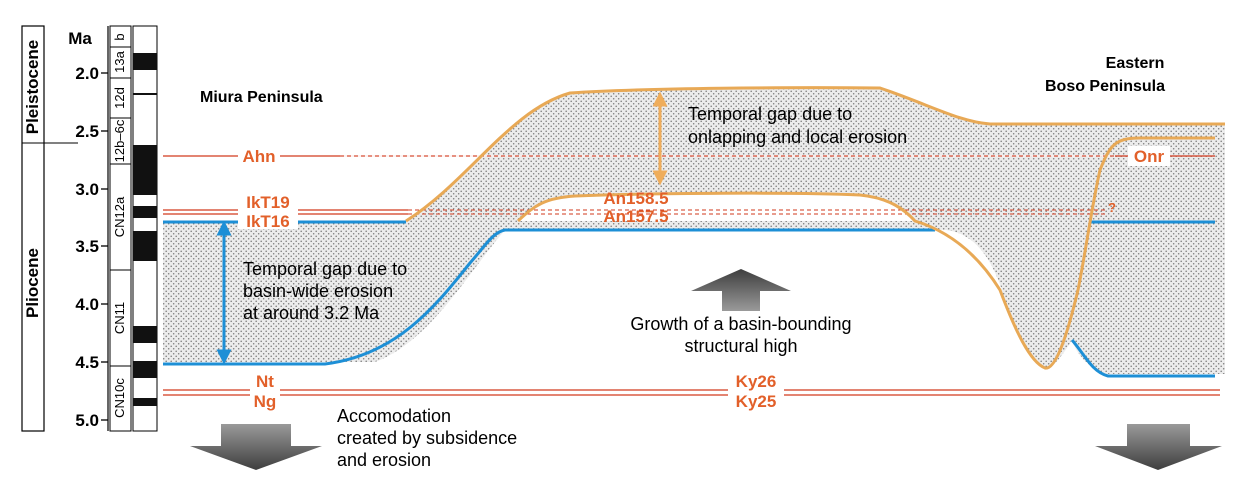  What do you see at coordinates (119, 36) in the screenshot?
I see `zone-label: b` at bounding box center [119, 36].